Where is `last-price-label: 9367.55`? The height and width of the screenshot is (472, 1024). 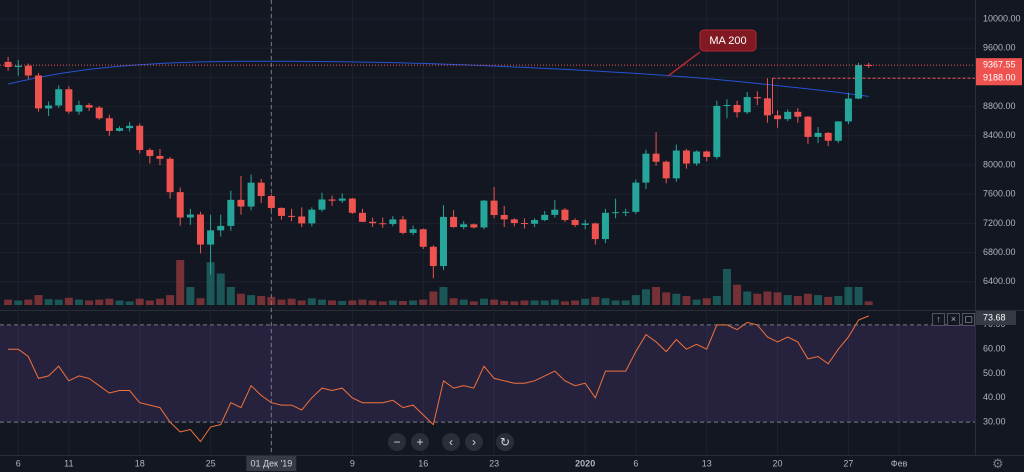 last-price-label: 9367.55 is located at coordinates (999, 65).